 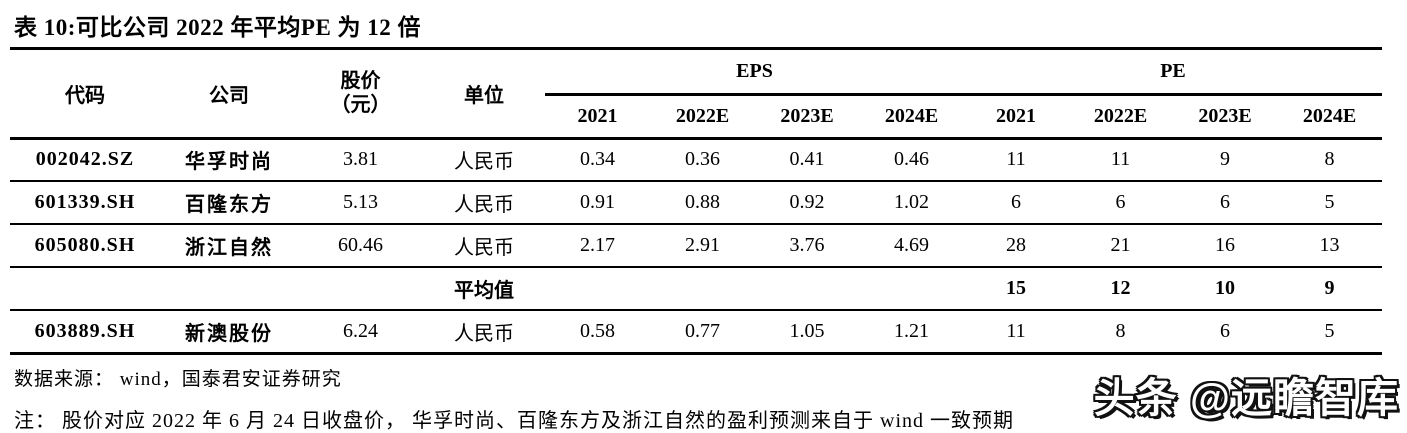 I want to click on eps-value: 0.41, so click(x=807, y=160).